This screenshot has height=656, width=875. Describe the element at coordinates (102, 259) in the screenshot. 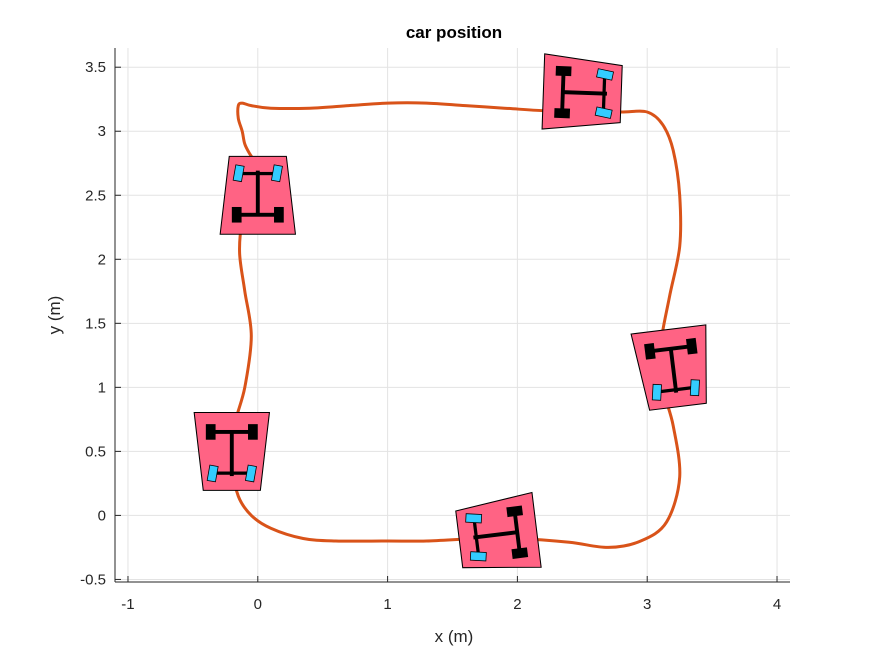

I see `y-tick-label: 2` at that location.